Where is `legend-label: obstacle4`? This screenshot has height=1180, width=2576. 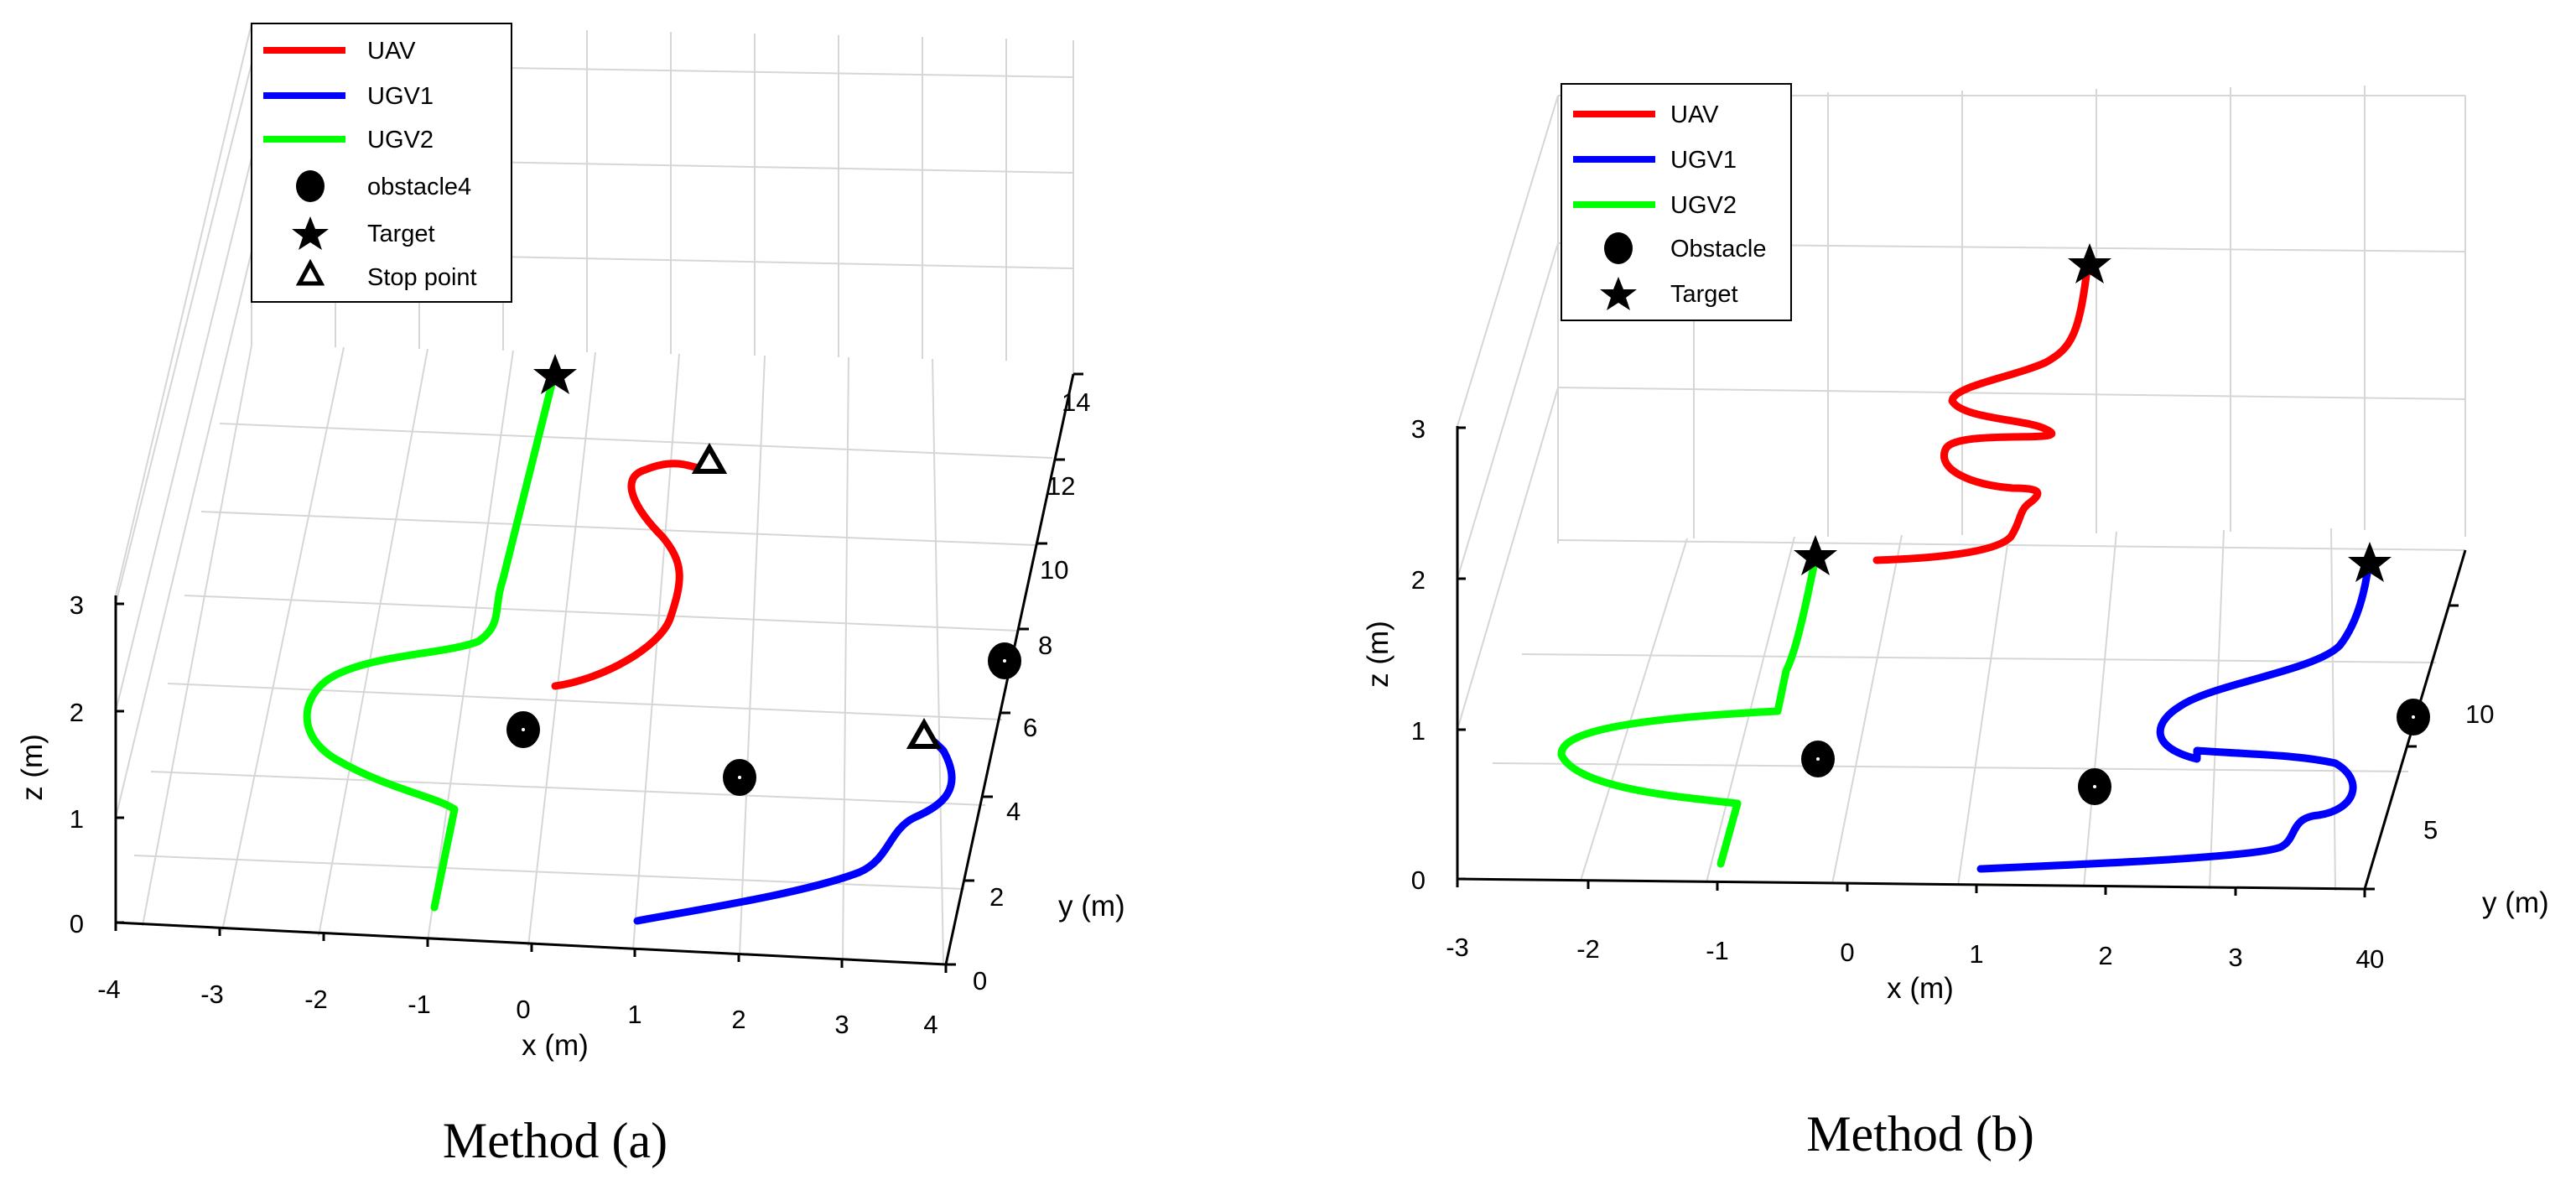 legend-label: obstacle4 is located at coordinates (419, 187).